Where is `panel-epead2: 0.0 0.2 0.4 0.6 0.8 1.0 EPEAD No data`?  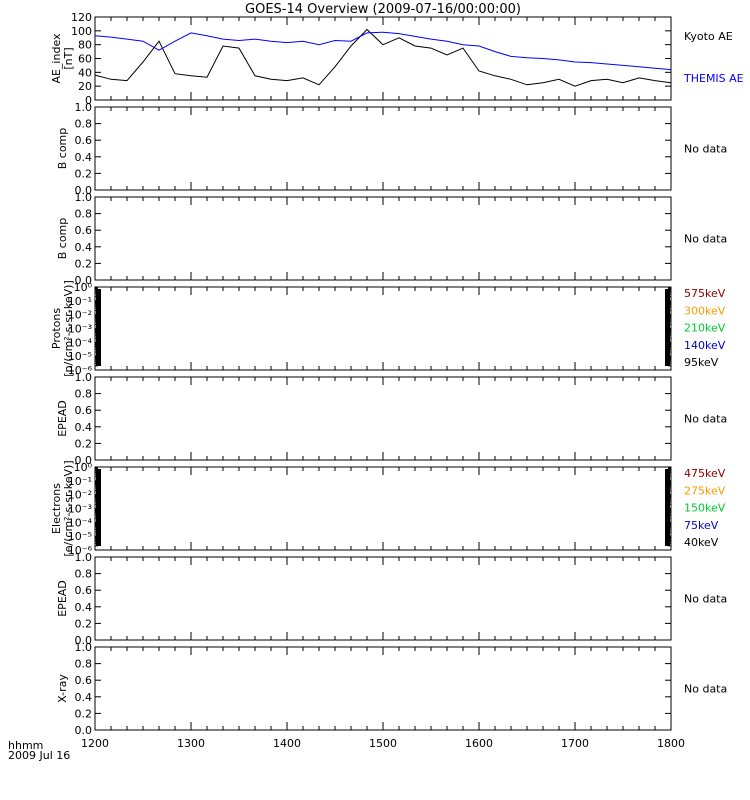
panel-epead2: 0.0 0.2 0.4 0.6 0.8 1.0 EPEAD No data is located at coordinates (391, 599).